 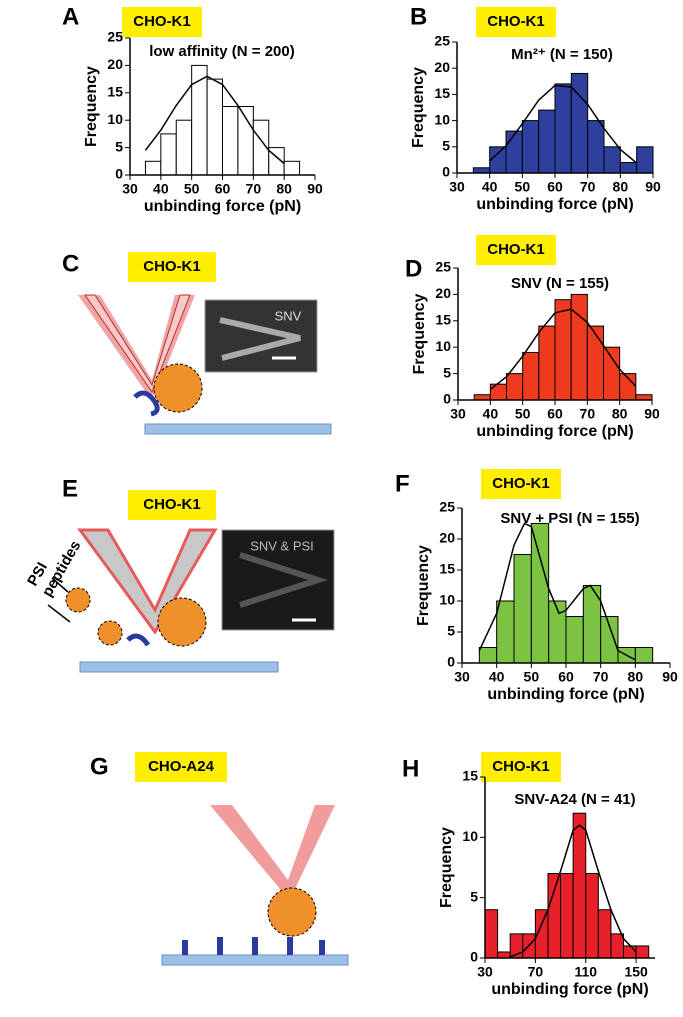 I want to click on x-tick-label: 50, so click(x=192, y=189).